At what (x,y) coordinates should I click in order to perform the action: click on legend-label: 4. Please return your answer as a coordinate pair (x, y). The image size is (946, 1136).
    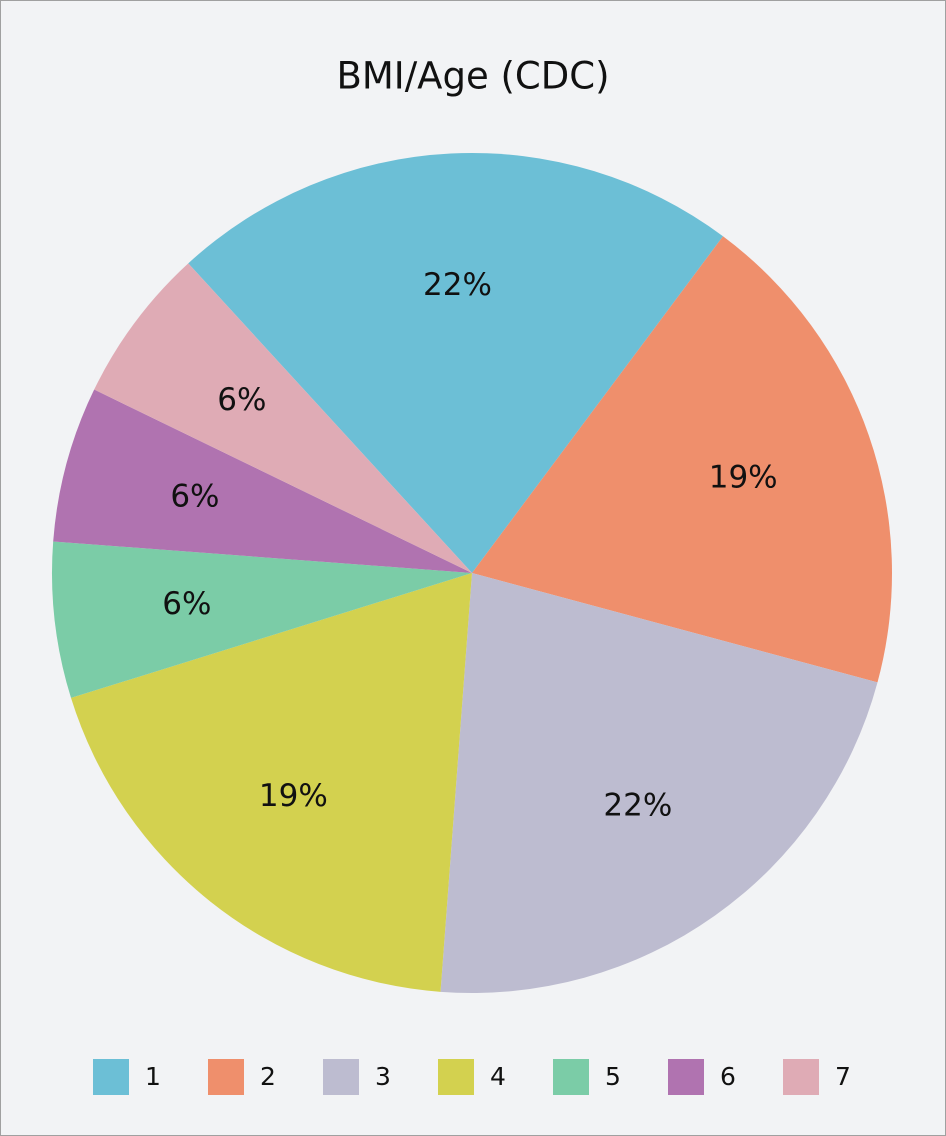
    Looking at the image, I should click on (498, 1076).